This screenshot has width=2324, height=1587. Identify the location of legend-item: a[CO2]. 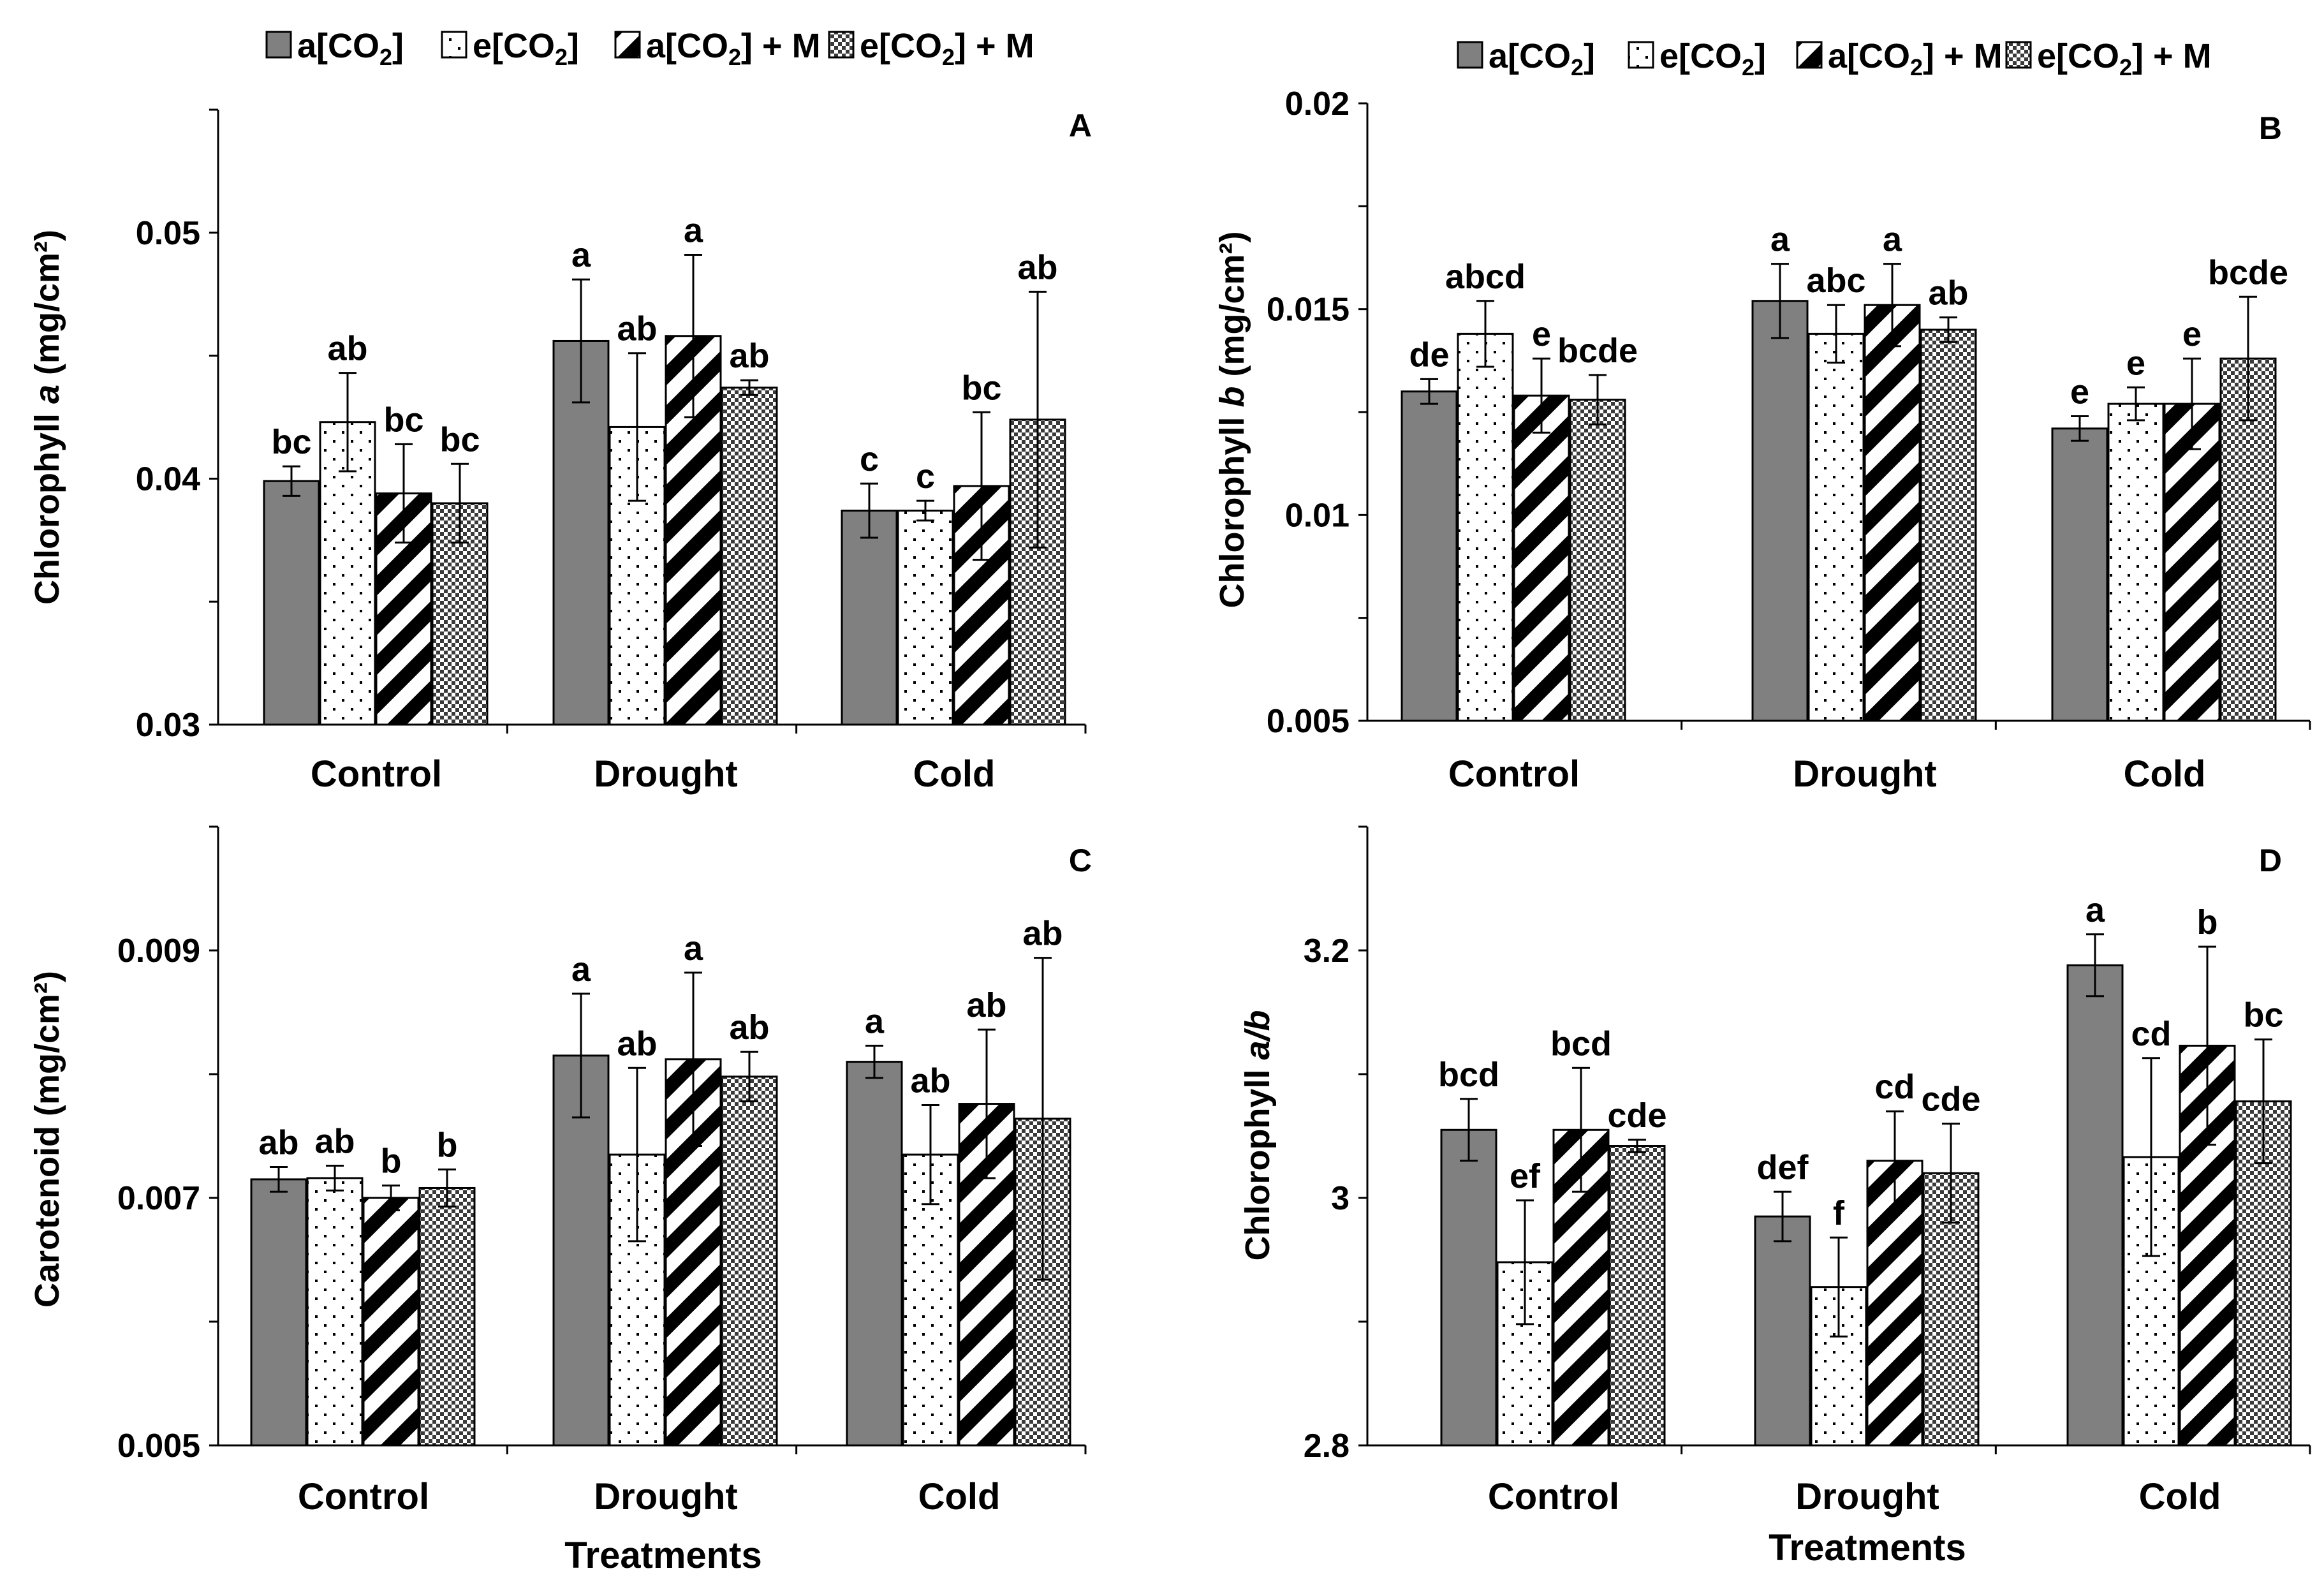
(334, 48).